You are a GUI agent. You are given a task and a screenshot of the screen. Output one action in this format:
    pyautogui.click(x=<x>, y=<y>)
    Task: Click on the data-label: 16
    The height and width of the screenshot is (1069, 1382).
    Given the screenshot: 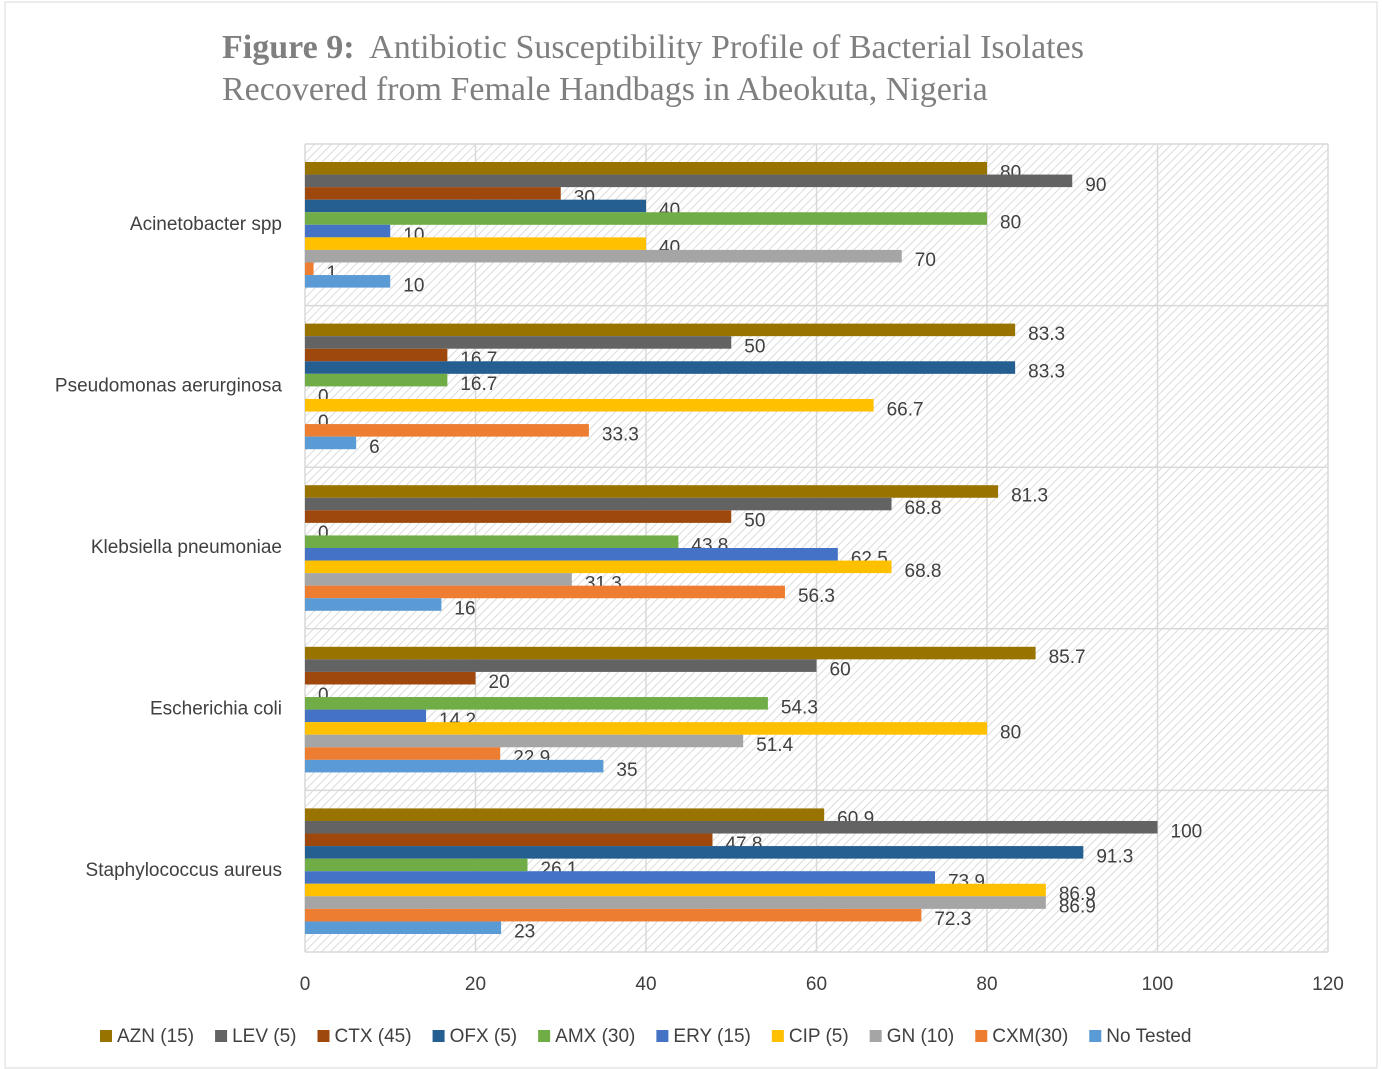 What is the action you would take?
    pyautogui.click(x=464, y=609)
    